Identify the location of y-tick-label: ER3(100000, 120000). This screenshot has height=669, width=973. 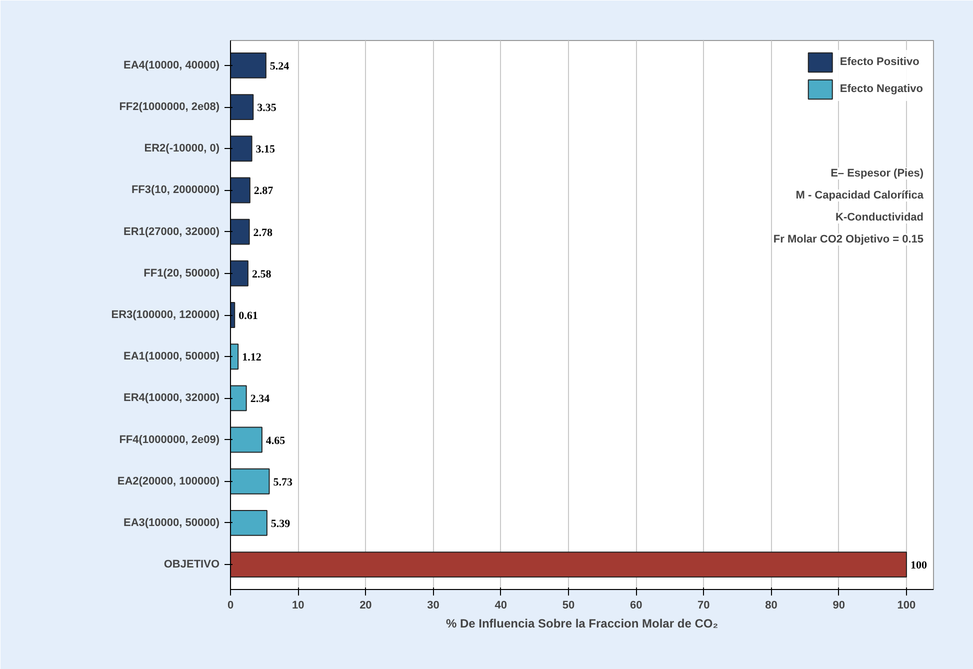
(165, 315).